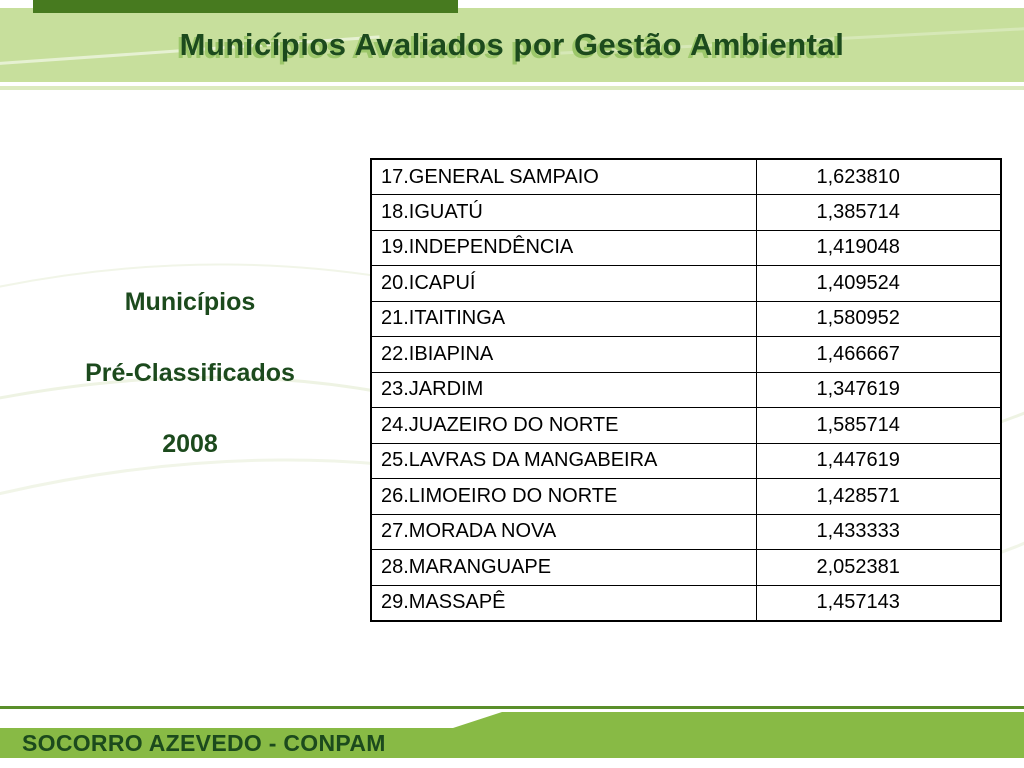 This screenshot has height=768, width=1024. Describe the element at coordinates (878, 176) in the screenshot. I see `value-cell: 1,623810` at that location.